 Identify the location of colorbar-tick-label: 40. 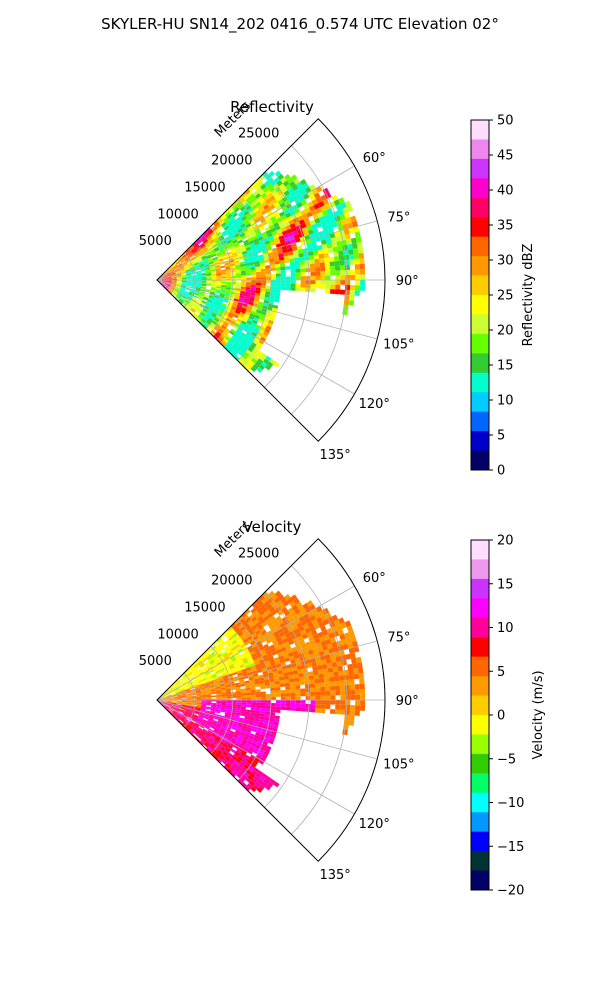
(505, 191).